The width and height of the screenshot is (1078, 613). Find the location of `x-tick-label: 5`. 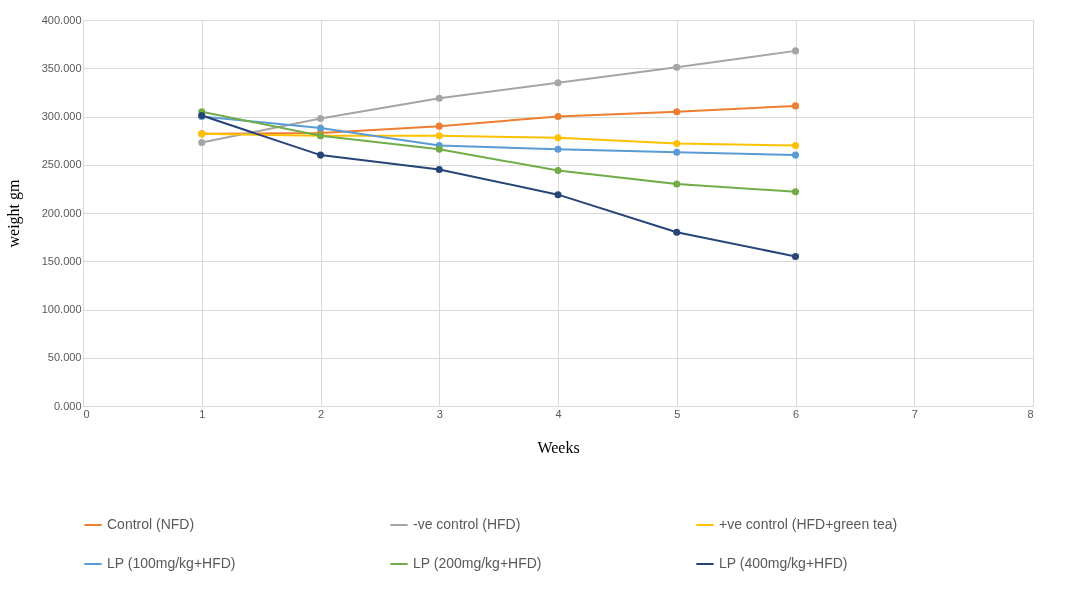

x-tick-label: 5 is located at coordinates (677, 413).